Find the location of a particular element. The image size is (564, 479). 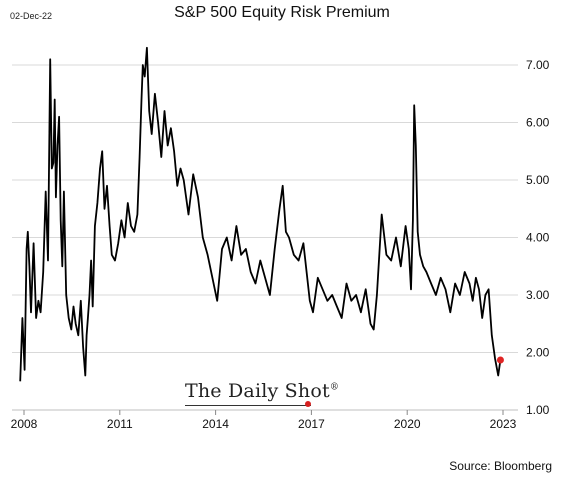

latest-value-marker is located at coordinates (500, 360).